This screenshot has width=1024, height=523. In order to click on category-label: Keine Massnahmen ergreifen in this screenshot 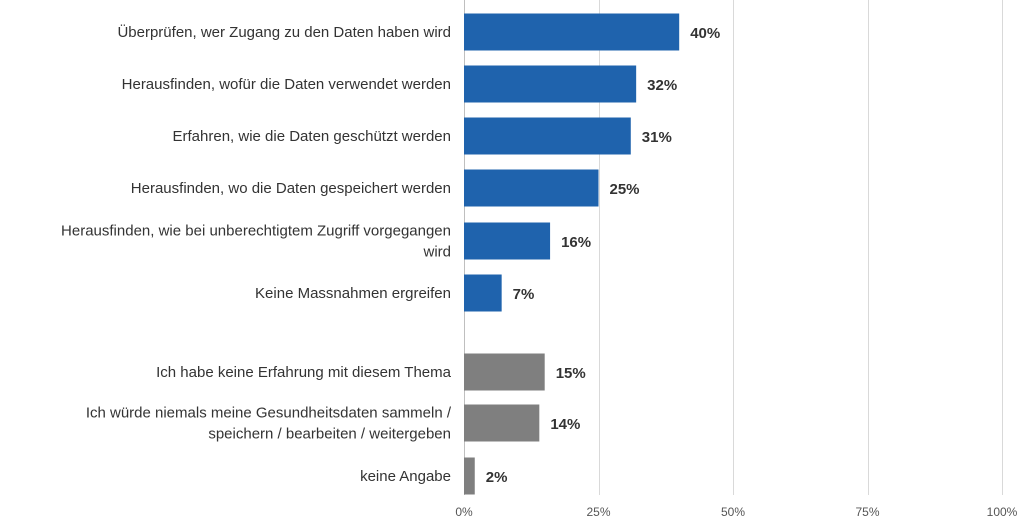, I will do `click(353, 293)`.